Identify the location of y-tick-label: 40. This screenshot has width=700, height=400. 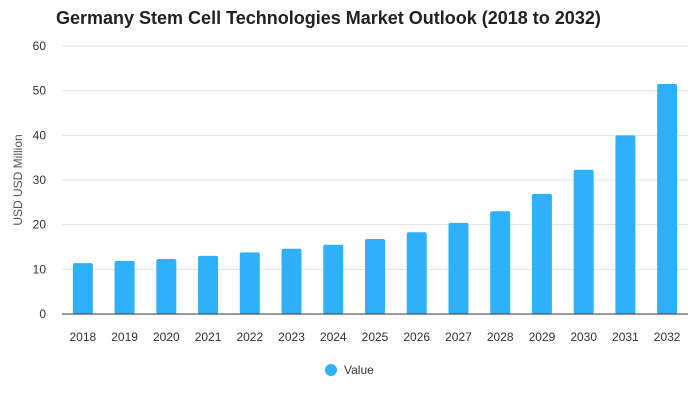
(40, 135).